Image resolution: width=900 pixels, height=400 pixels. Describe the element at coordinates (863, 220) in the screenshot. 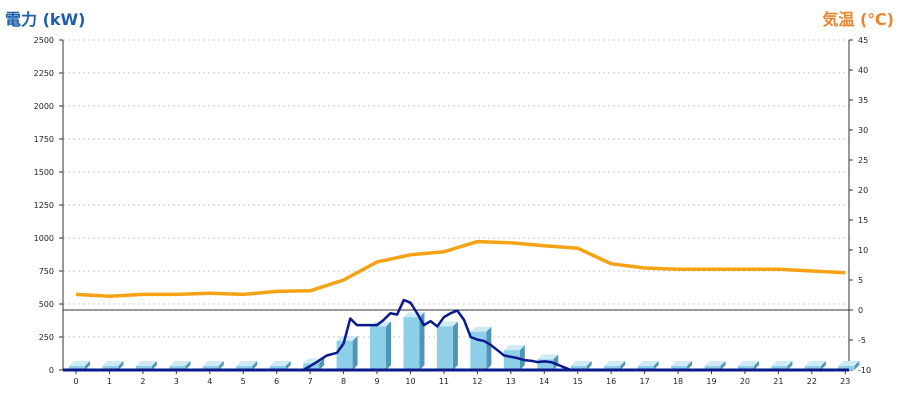

I see `right-tick-label: 15` at that location.